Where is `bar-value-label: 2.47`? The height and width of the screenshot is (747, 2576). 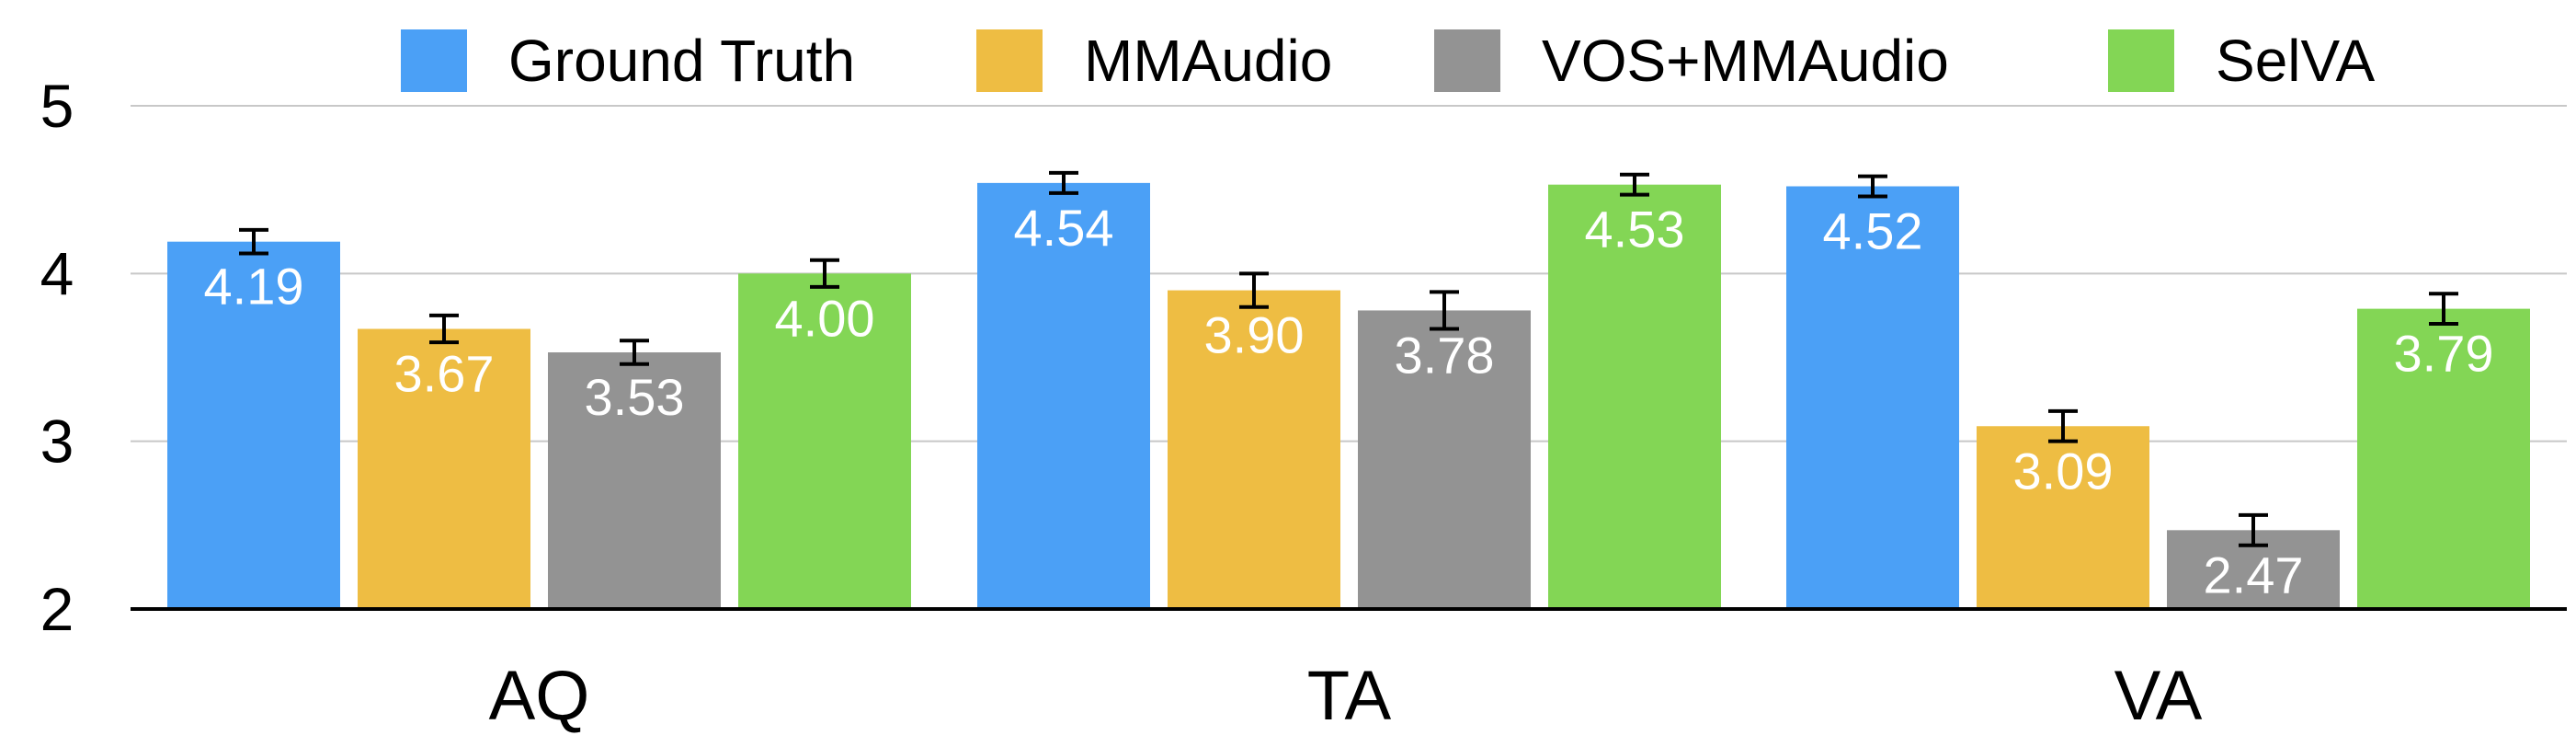 bar-value-label: 2.47 is located at coordinates (2254, 574).